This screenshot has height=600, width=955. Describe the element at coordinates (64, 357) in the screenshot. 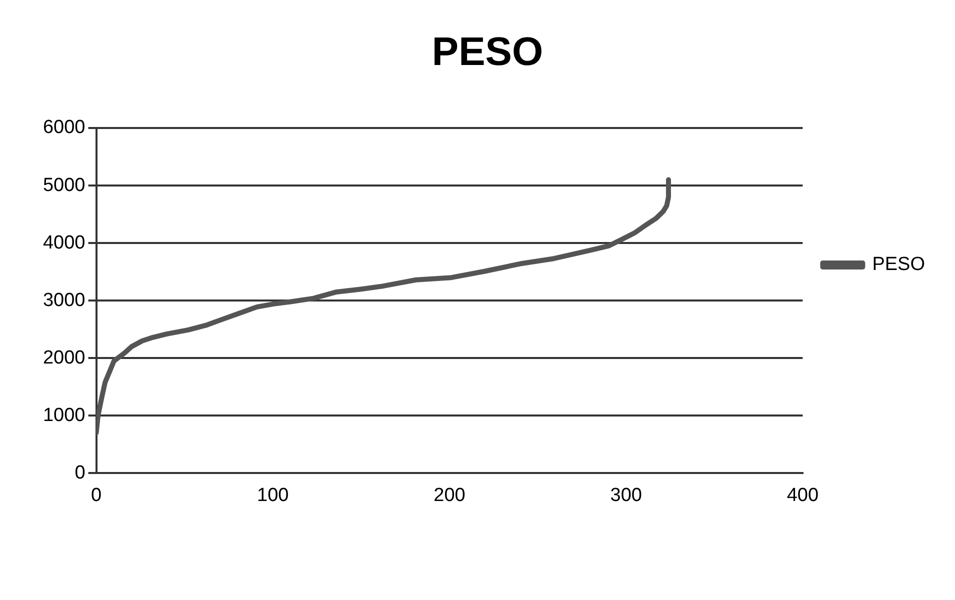

I see `y-tick-label: 2000` at that location.